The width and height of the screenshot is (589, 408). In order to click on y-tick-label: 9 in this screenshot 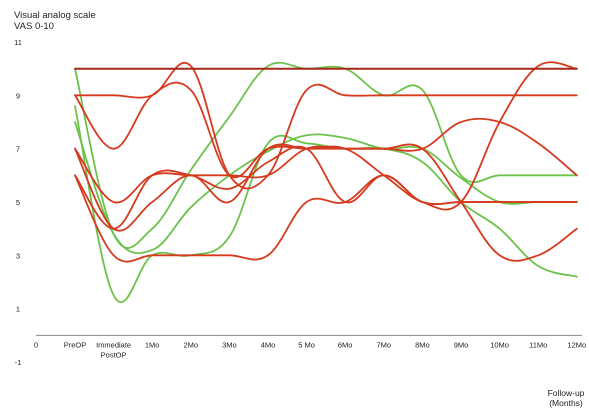, I will do `click(18, 95)`.